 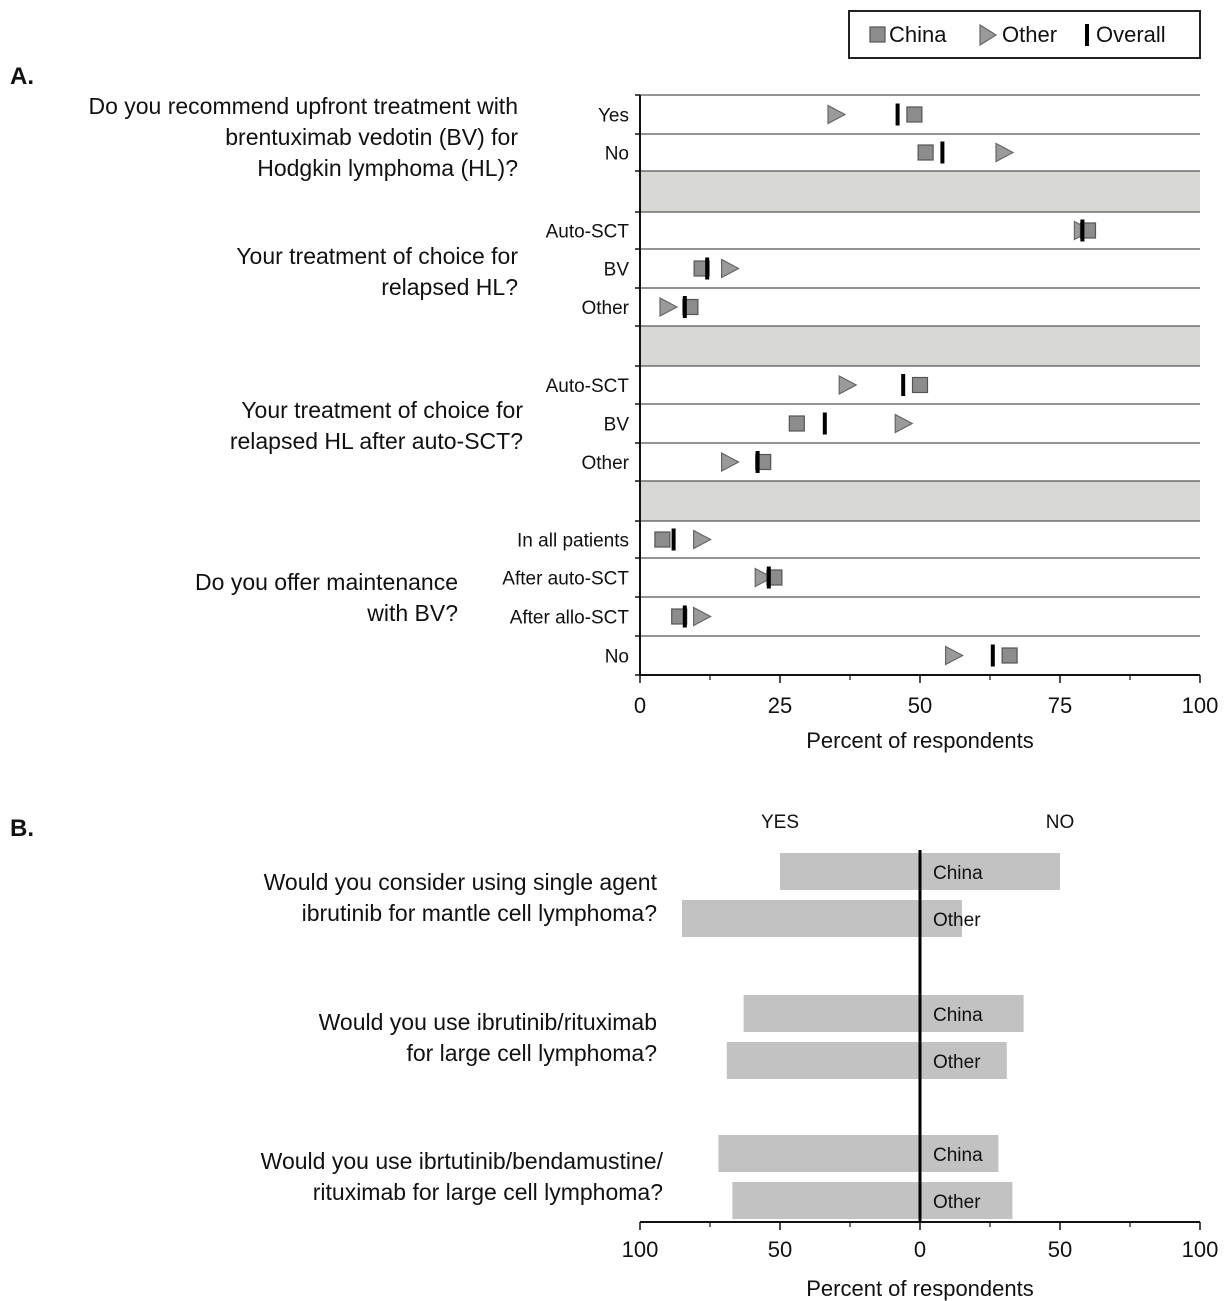 I want to click on panel-a-xlabel: Percent of respondents, so click(x=919, y=740).